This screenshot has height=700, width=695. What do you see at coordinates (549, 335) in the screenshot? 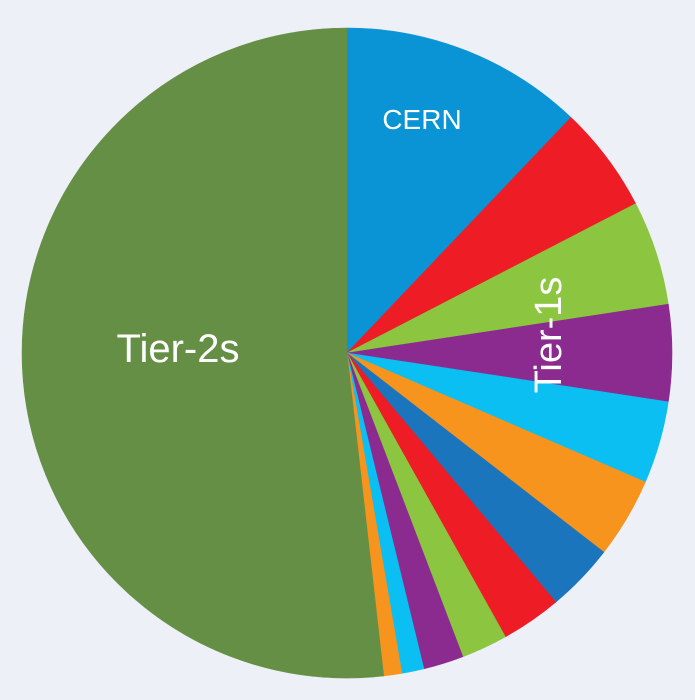
I see `slice-label-tier-1s: Tier-1s` at bounding box center [549, 335].